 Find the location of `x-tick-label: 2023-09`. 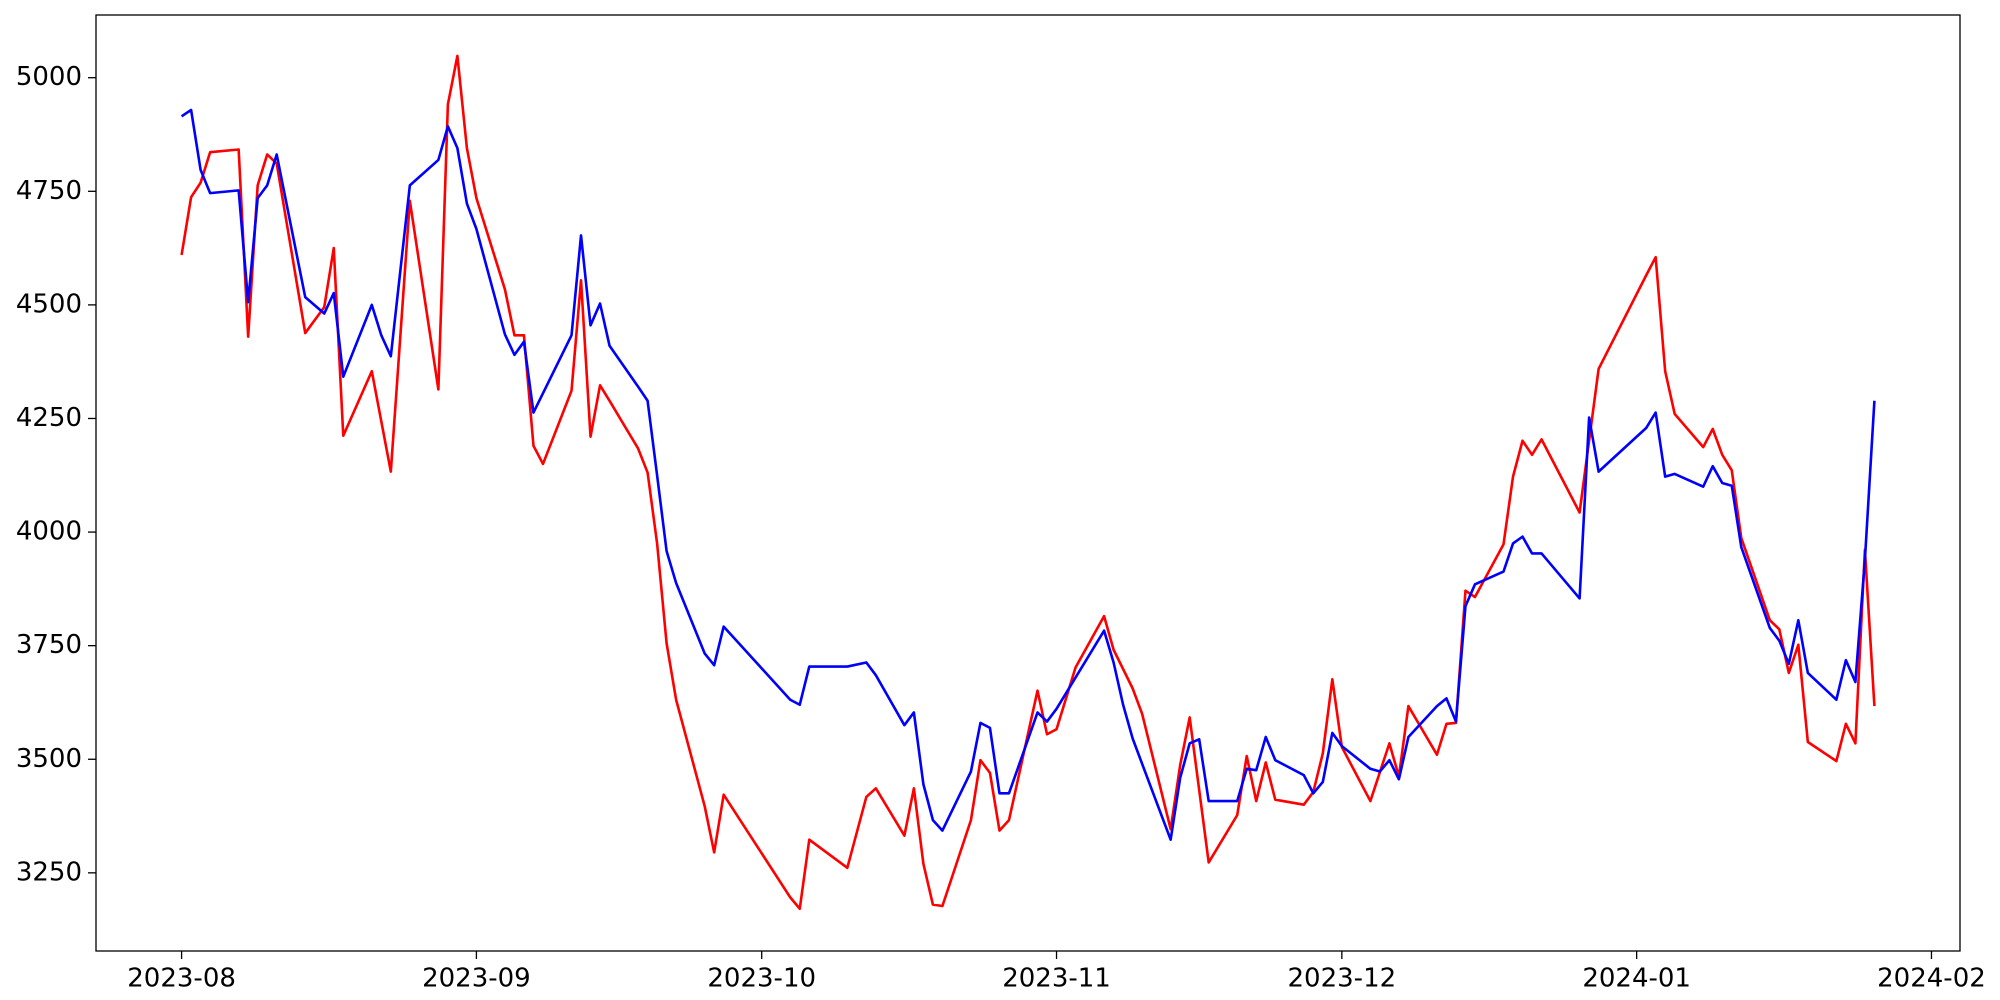

x-tick-label: 2023-09 is located at coordinates (476, 979).